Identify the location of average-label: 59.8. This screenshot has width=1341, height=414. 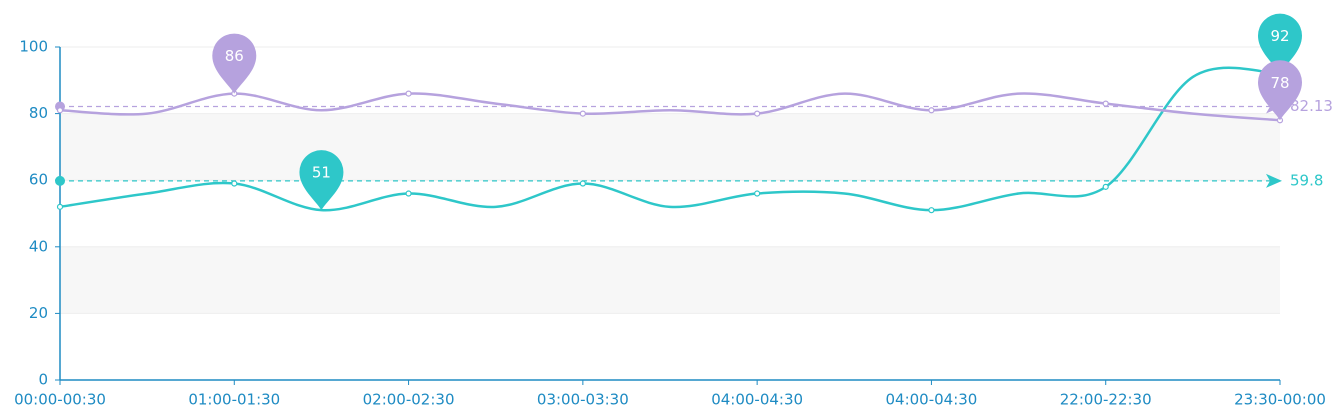
(1306, 180).